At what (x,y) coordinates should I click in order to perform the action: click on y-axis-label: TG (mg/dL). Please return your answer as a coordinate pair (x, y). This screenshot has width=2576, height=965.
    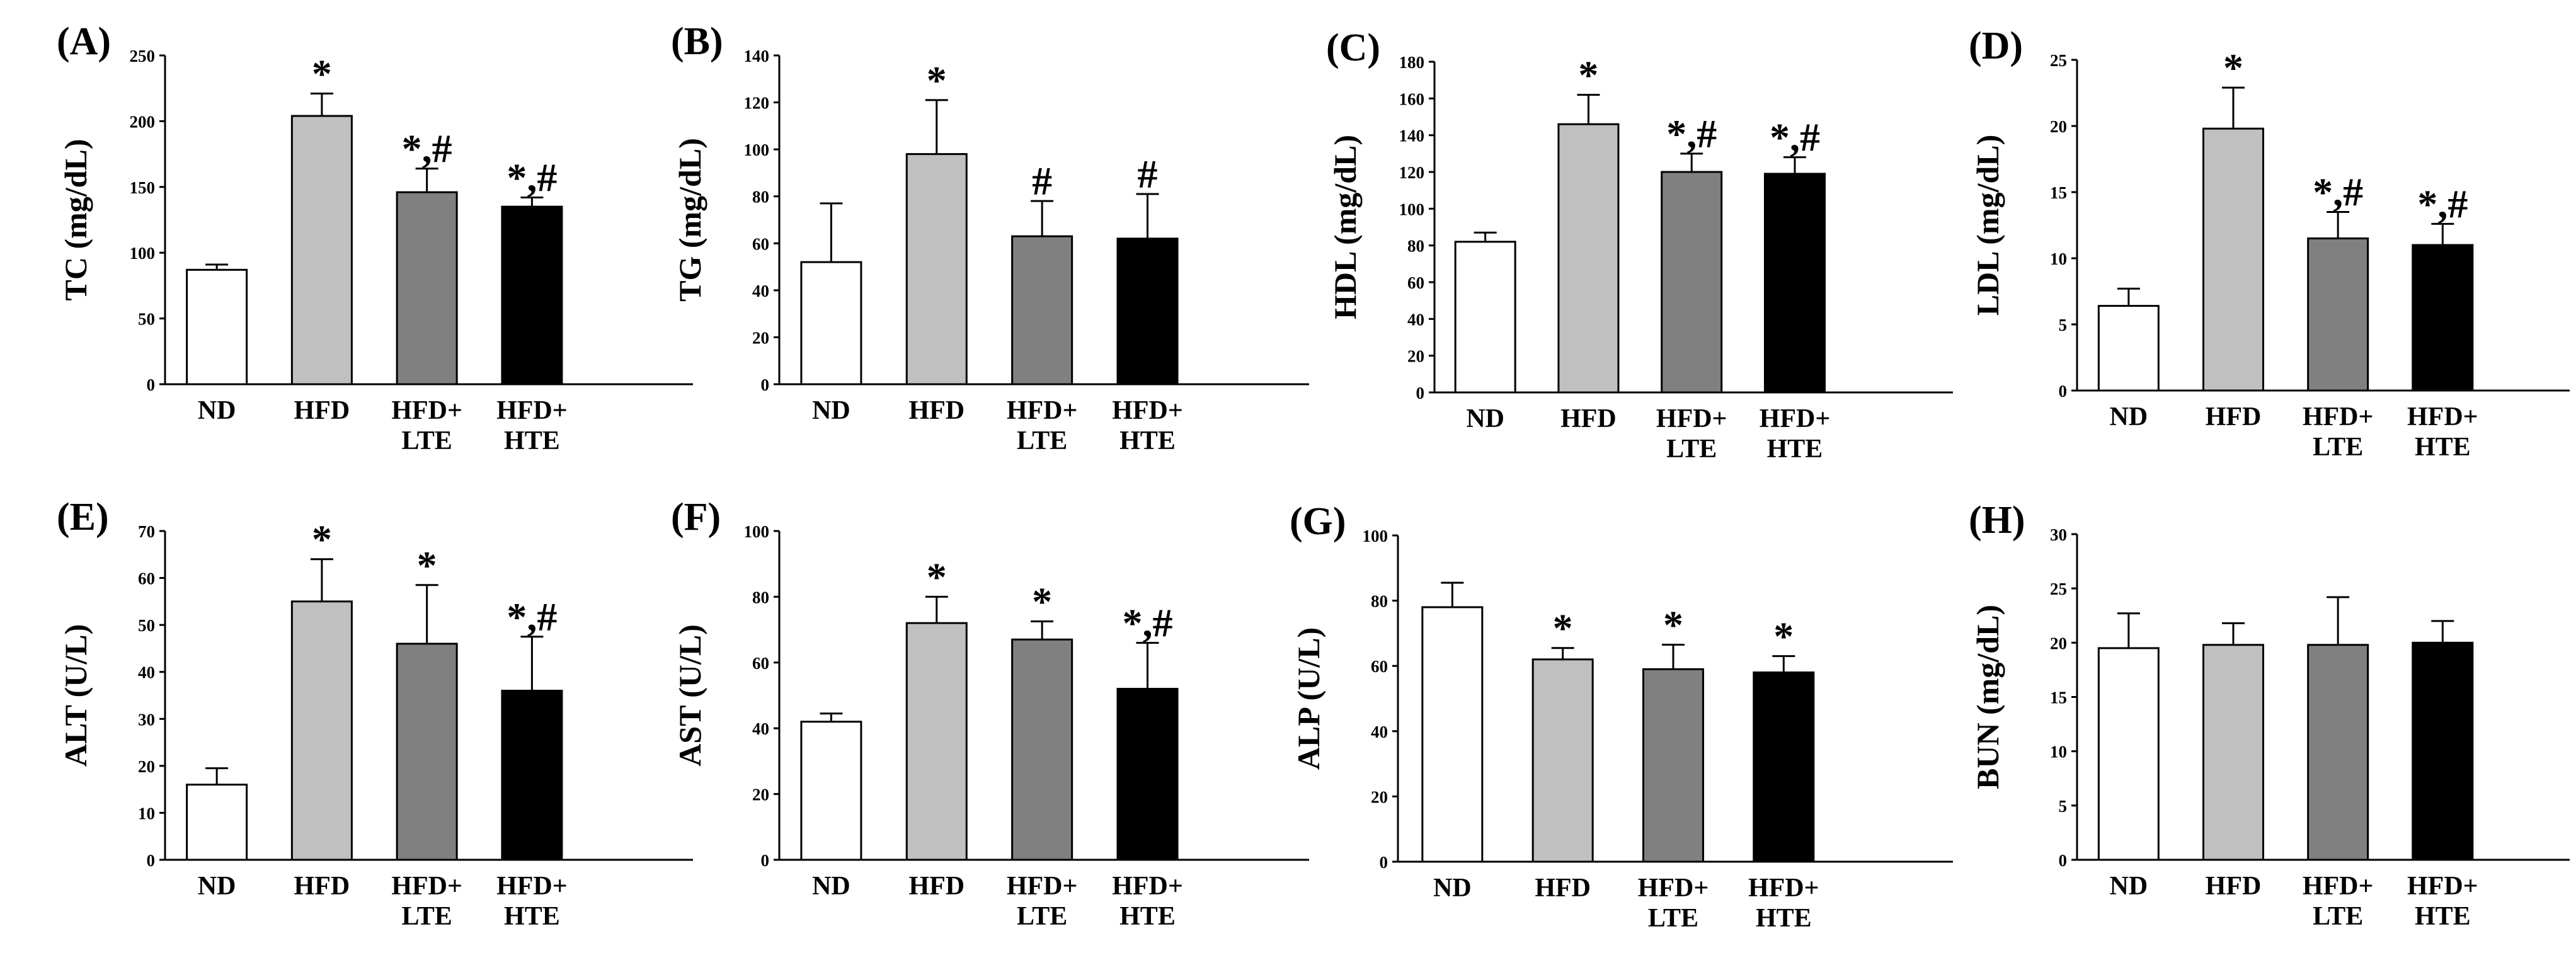
    Looking at the image, I should click on (689, 220).